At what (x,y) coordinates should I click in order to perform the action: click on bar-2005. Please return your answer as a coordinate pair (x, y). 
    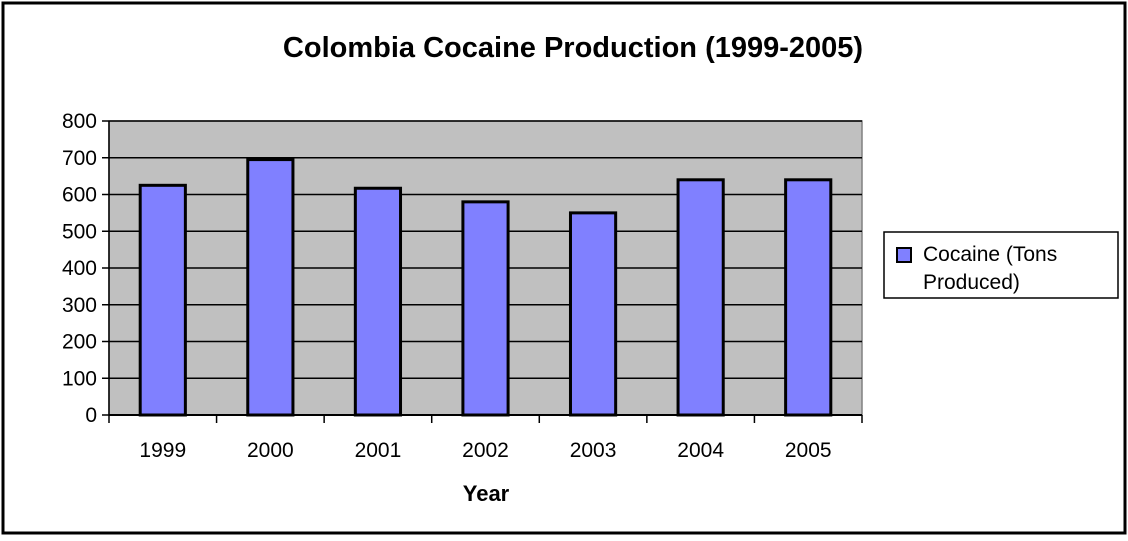
    Looking at the image, I should click on (808, 297).